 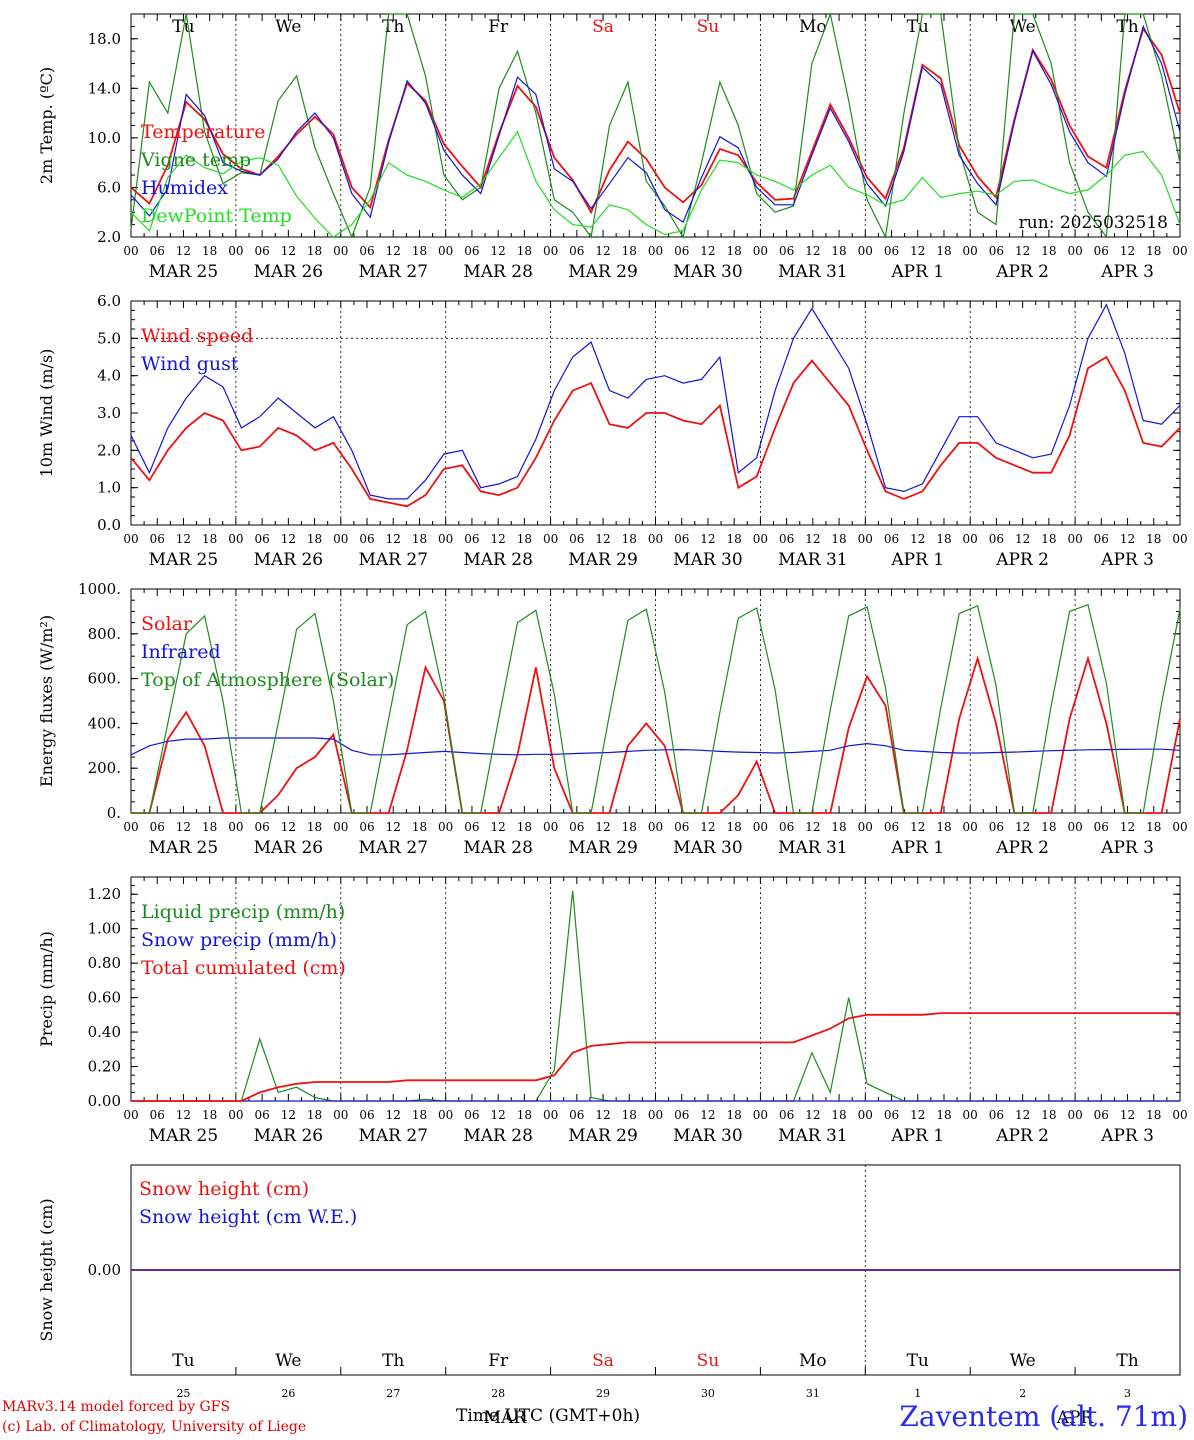 I want to click on day-number-label: 27, so click(x=393, y=1393).